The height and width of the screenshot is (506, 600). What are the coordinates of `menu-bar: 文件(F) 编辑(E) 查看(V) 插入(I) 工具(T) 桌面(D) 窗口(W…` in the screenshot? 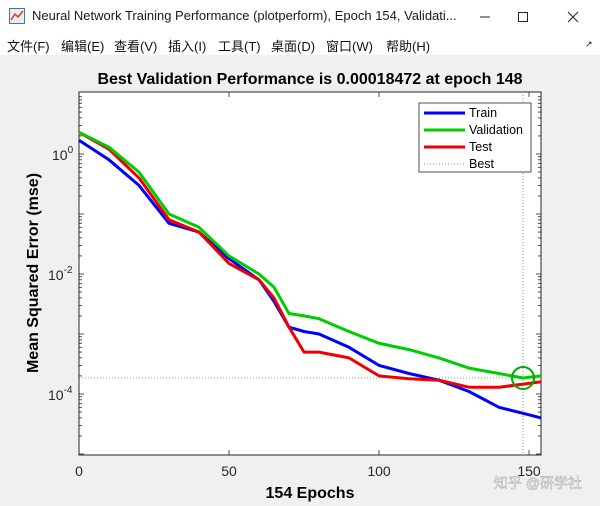 It's located at (300, 44).